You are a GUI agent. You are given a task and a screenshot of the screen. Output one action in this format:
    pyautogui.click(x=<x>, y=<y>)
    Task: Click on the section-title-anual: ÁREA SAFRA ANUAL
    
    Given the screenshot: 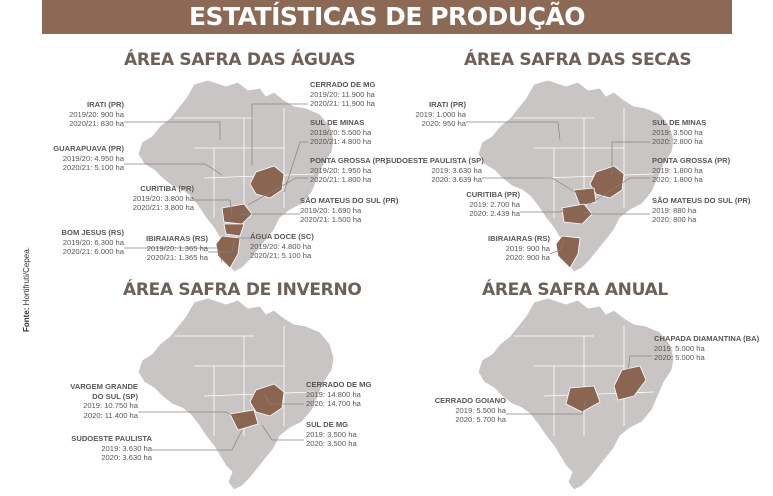 What is the action you would take?
    pyautogui.click(x=575, y=290)
    